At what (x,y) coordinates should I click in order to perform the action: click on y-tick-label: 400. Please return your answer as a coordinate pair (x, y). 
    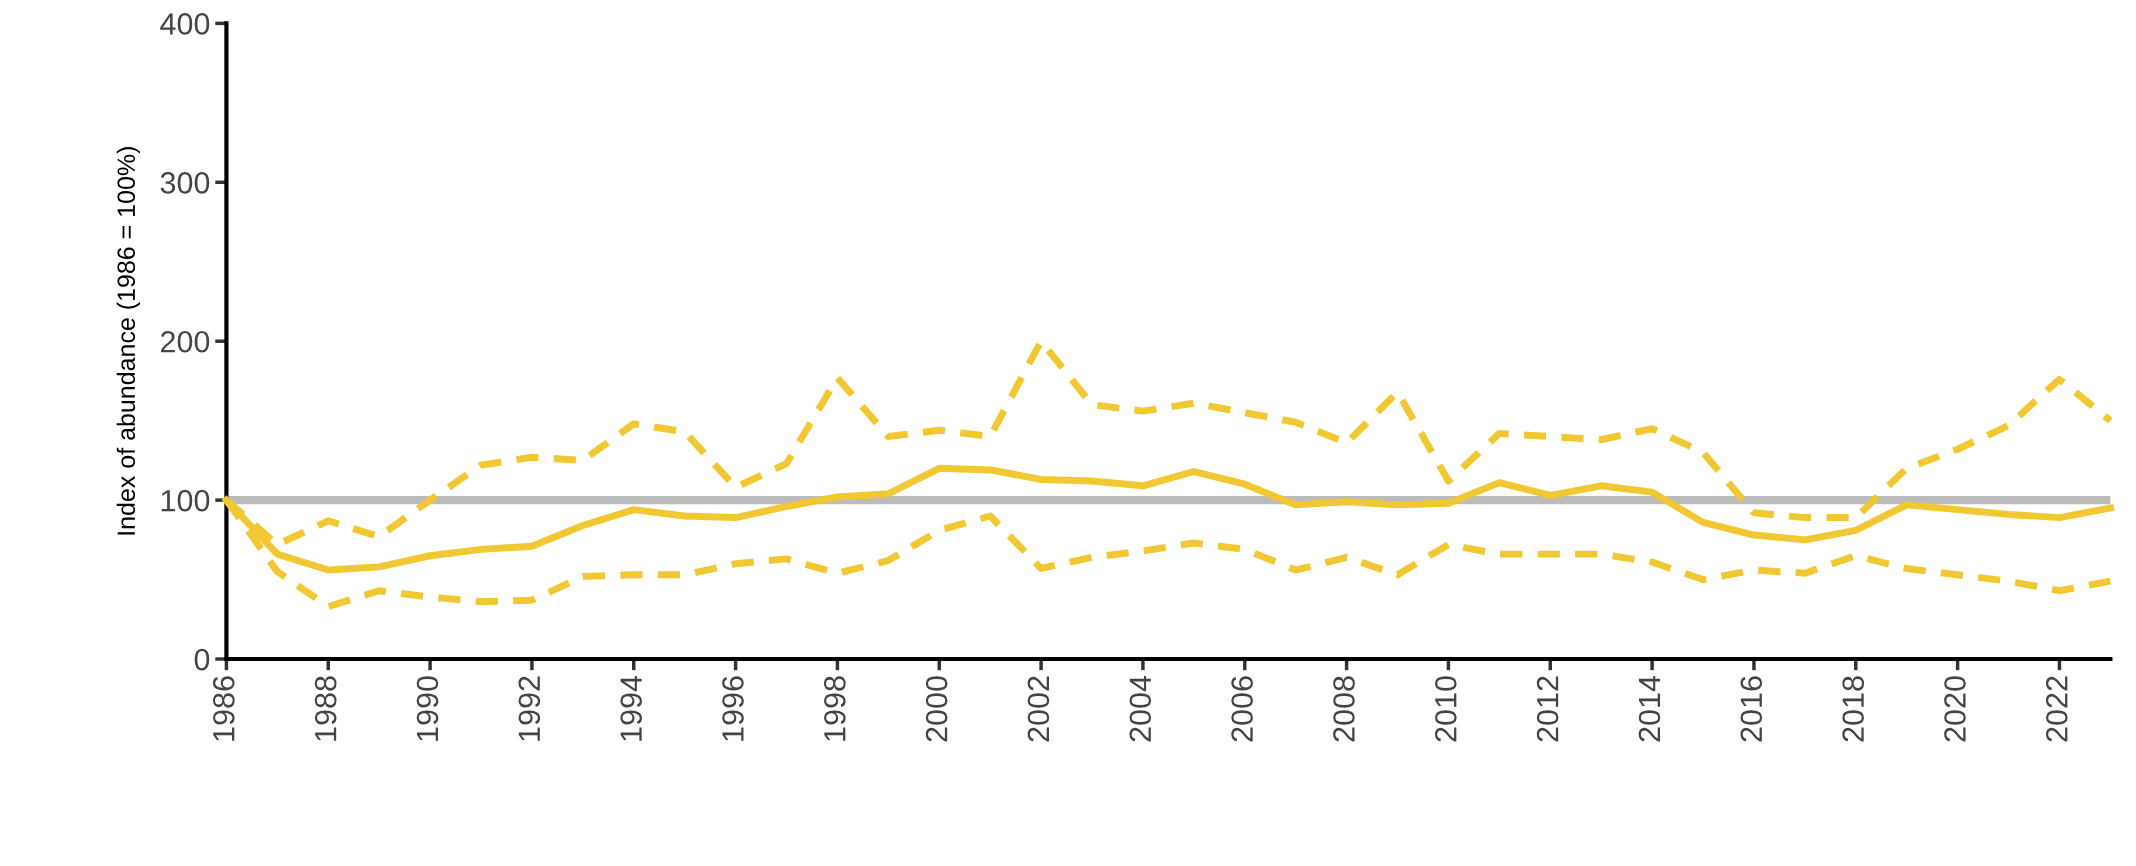
    Looking at the image, I should click on (185, 24).